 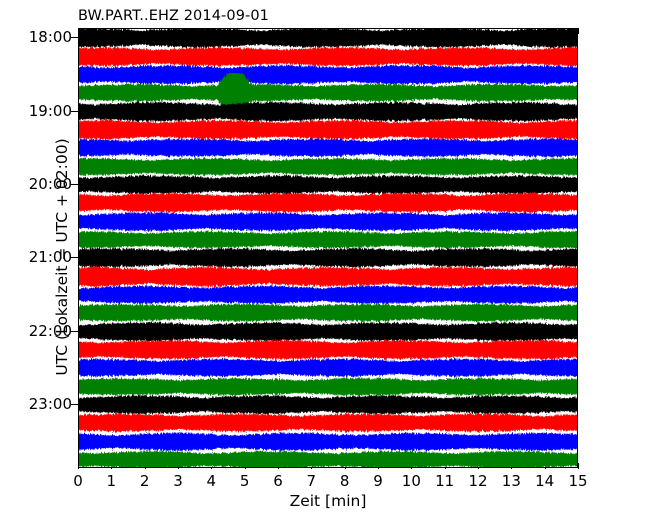 I want to click on x-tick-label: 9, so click(x=378, y=481).